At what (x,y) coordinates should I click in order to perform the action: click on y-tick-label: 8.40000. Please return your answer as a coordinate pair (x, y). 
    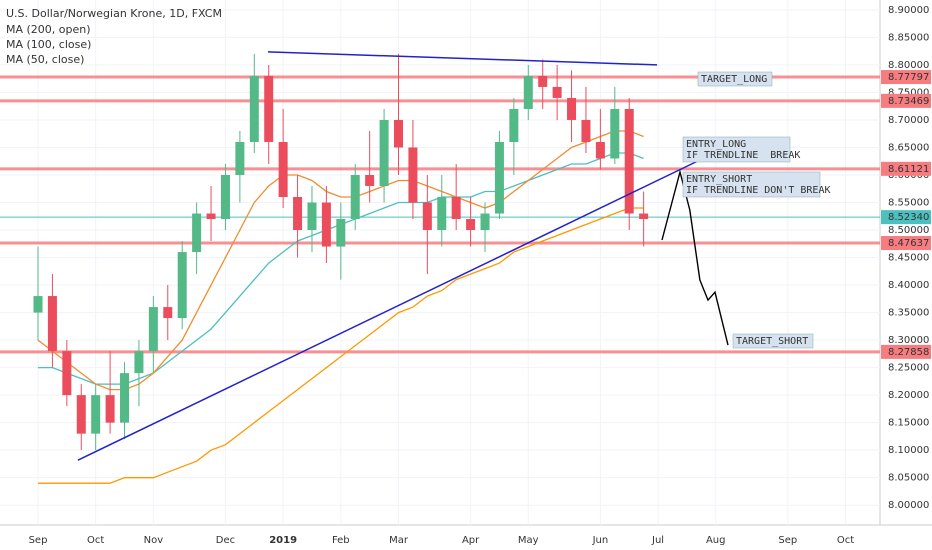
    Looking at the image, I should click on (908, 285).